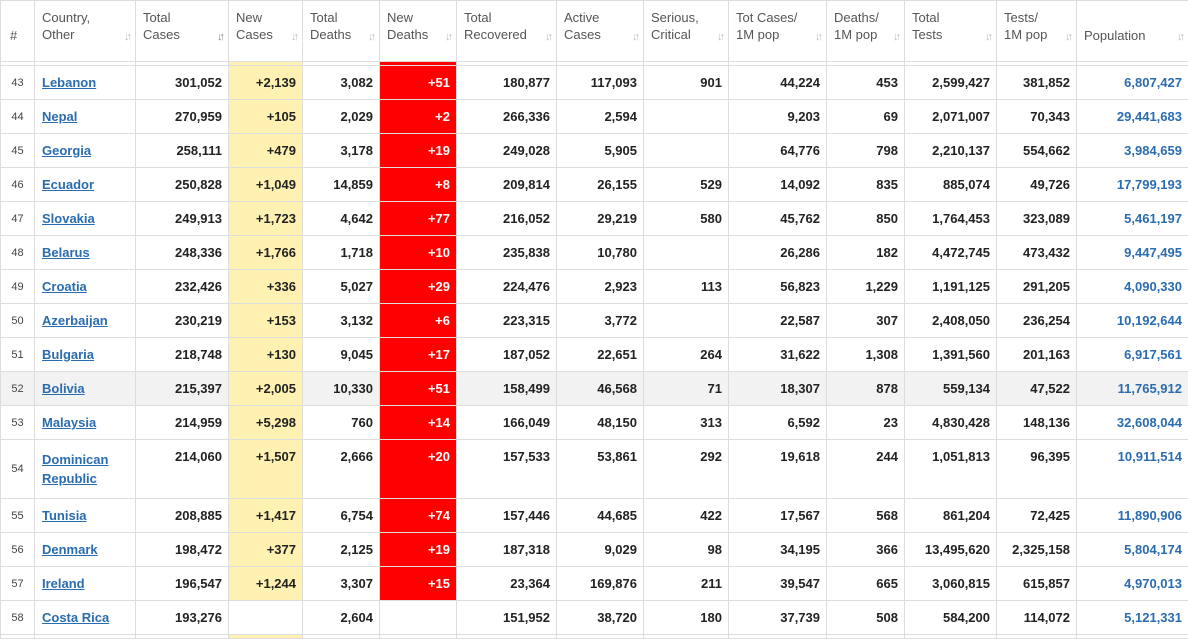 The image size is (1188, 639). Describe the element at coordinates (1037, 618) in the screenshot. I see `tests-per-million-cell: 114,072` at that location.